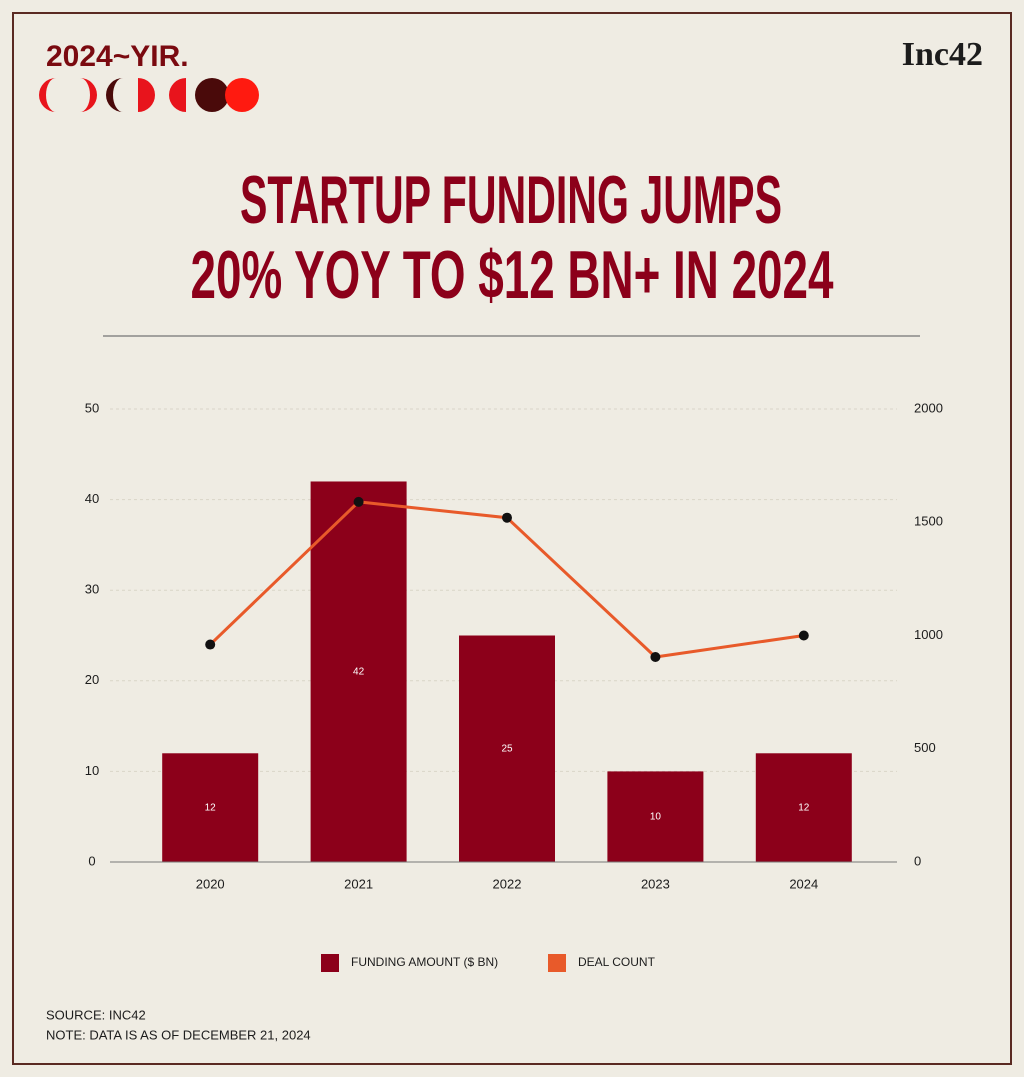 This screenshot has height=1077, width=1024. What do you see at coordinates (507, 883) in the screenshot?
I see `x-tick-label: 2022` at bounding box center [507, 883].